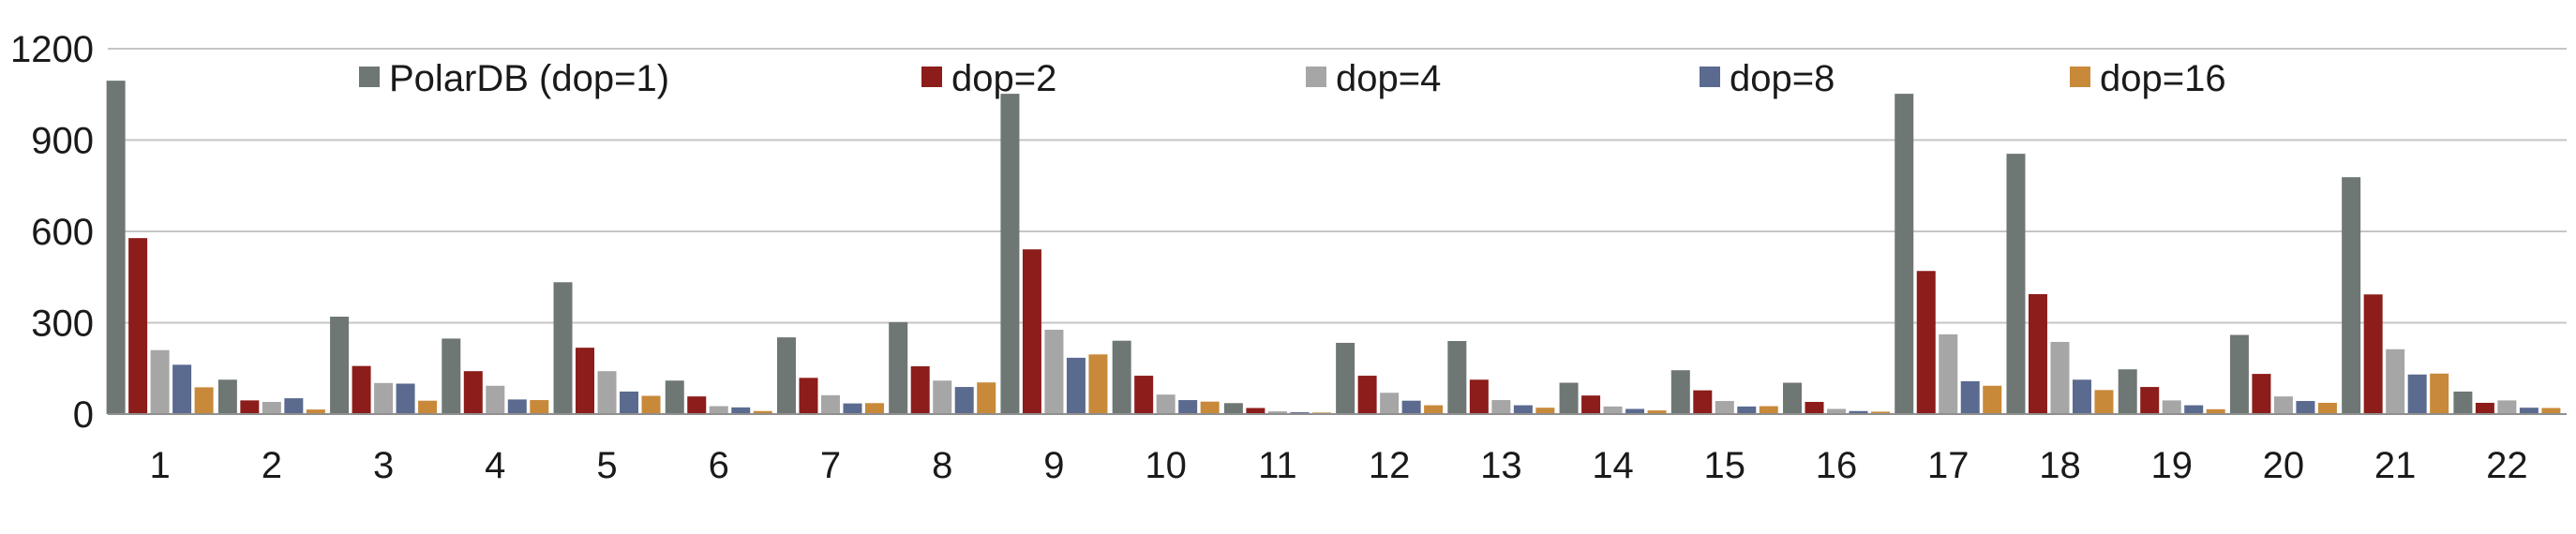 The image size is (2576, 534). What do you see at coordinates (1782, 78) in the screenshot?
I see `legend-label: dop=8` at bounding box center [1782, 78].